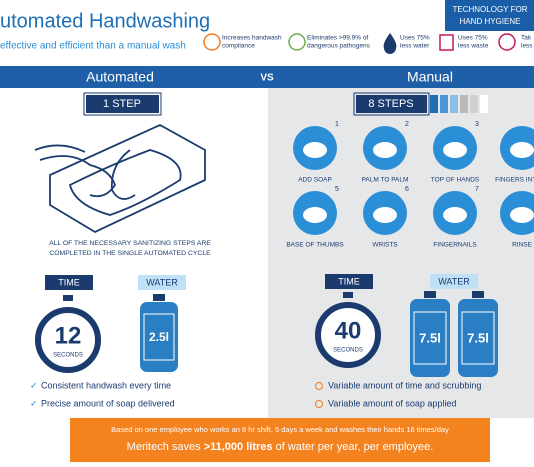 The width and height of the screenshot is (534, 467). What do you see at coordinates (489, 15) in the screenshot?
I see `badge` at bounding box center [489, 15].